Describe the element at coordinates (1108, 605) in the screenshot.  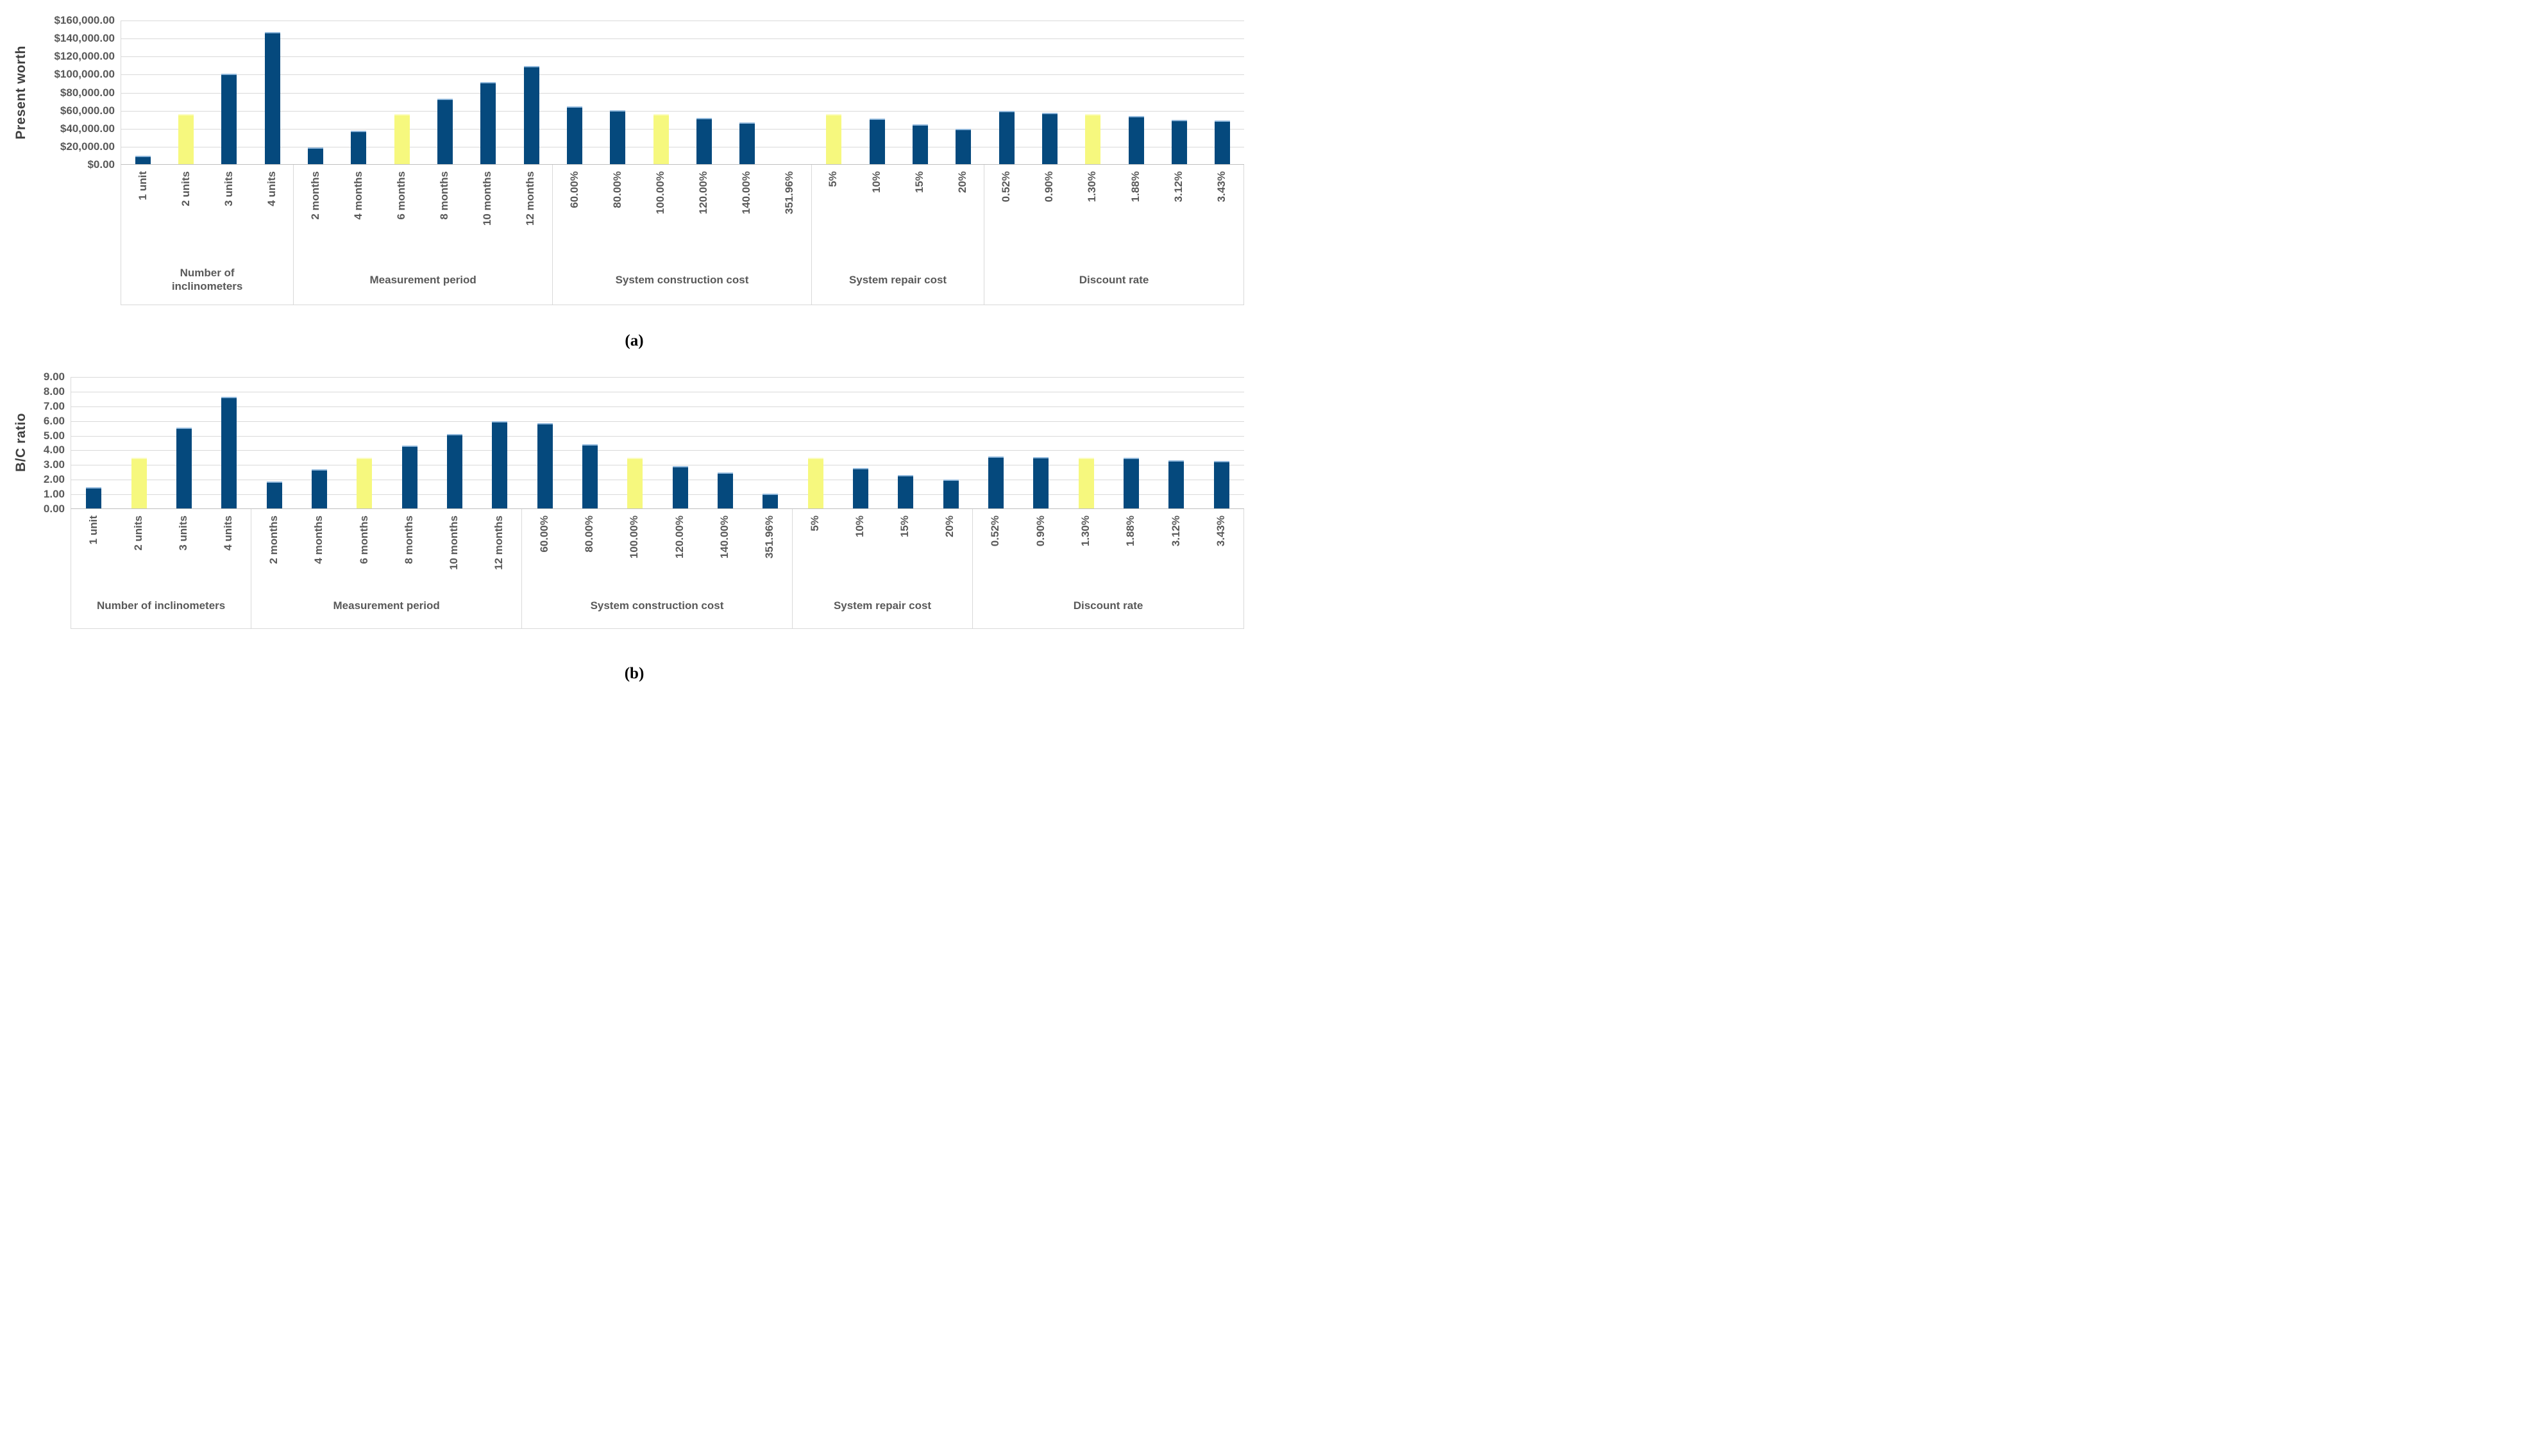
I see `group-label: Discount rate` at that location.